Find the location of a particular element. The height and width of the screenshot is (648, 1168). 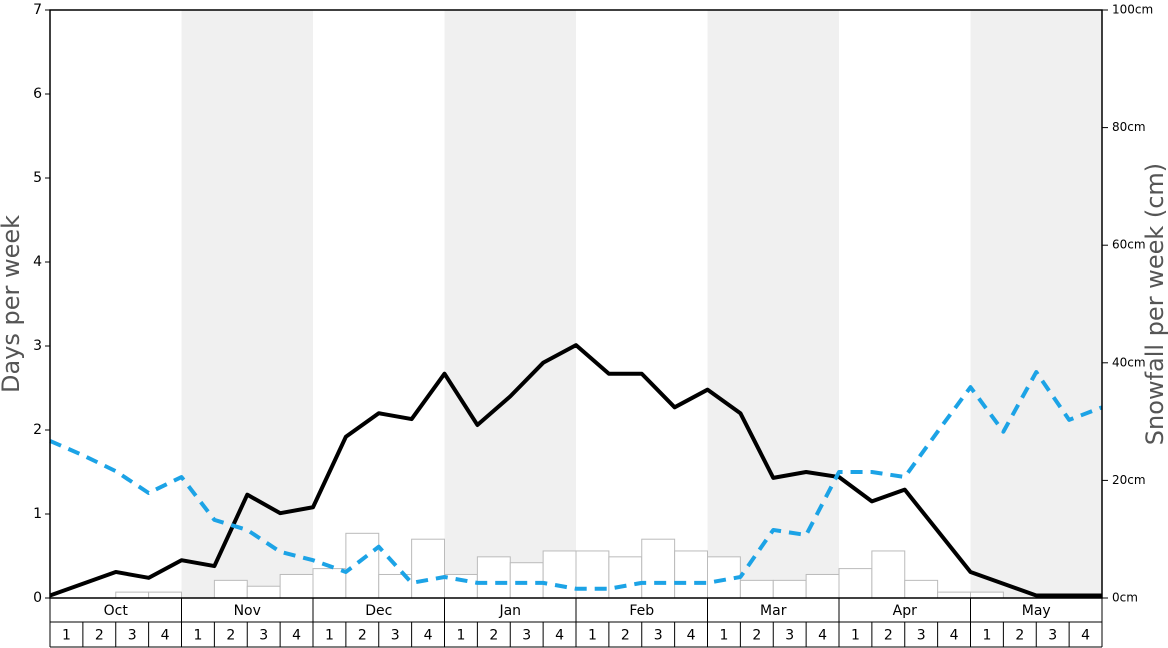

month-label: Nov is located at coordinates (247, 611).